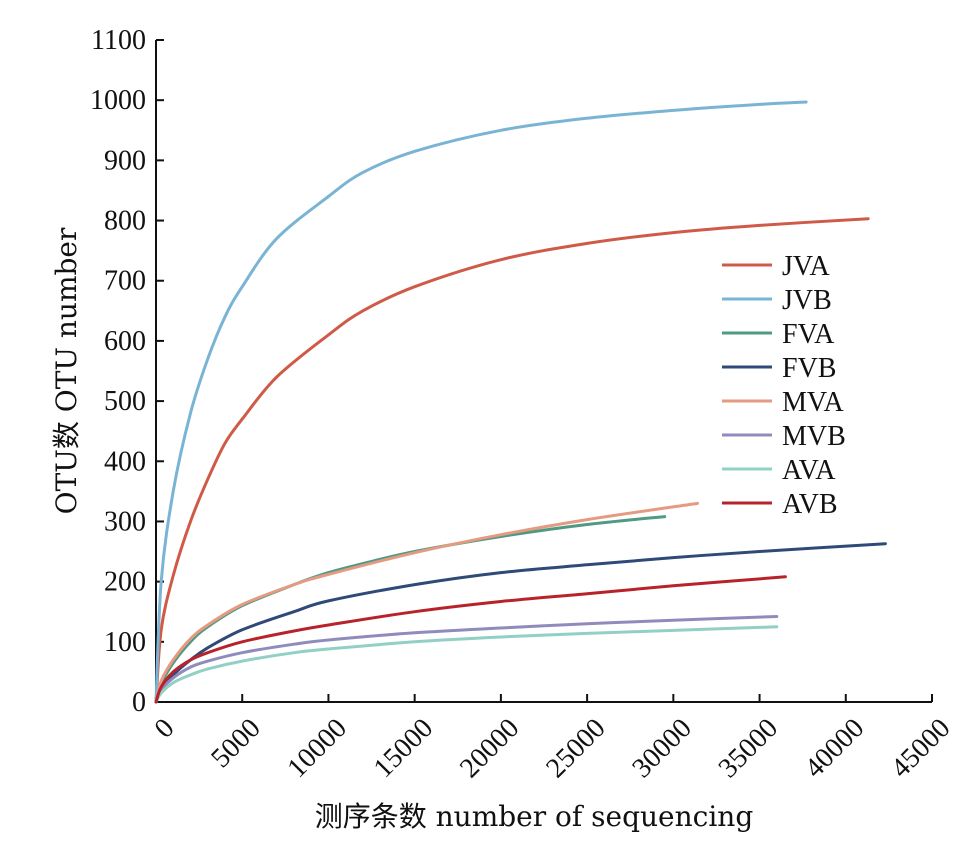 Image resolution: width=965 pixels, height=847 pixels. I want to click on x-tick-label: 30000, so click(661, 748).